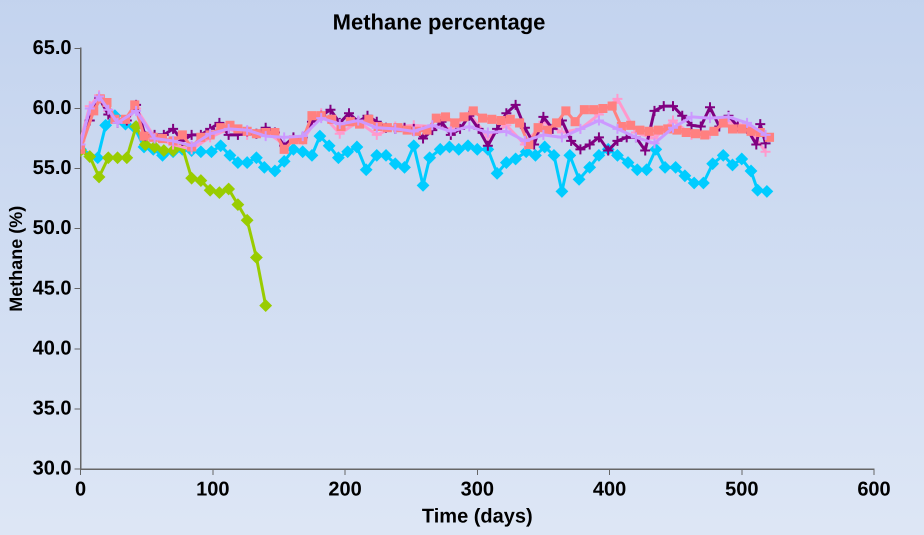 This screenshot has height=535, width=924. What do you see at coordinates (16, 259) in the screenshot?
I see `y-axis-title: Methane (%)` at bounding box center [16, 259].